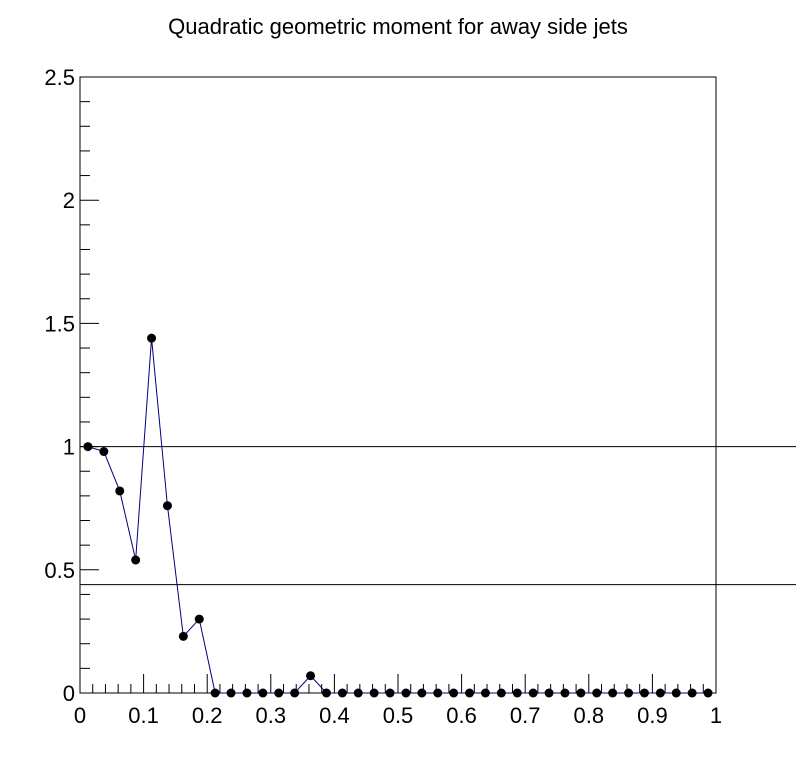 The height and width of the screenshot is (772, 796). Describe the element at coordinates (80, 715) in the screenshot. I see `x-tick-label: 0` at that location.